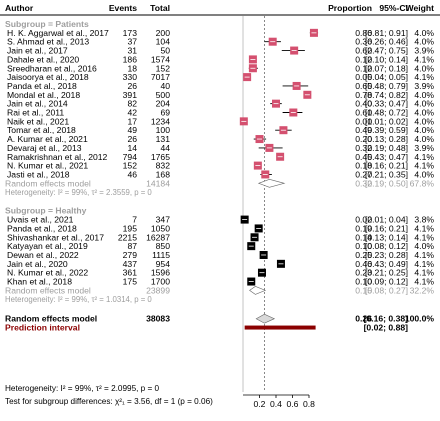 This screenshot has height=421, width=440. What do you see at coordinates (42, 328) in the screenshot?
I see `prediction-interval-label: Prediction interval` at bounding box center [42, 328].